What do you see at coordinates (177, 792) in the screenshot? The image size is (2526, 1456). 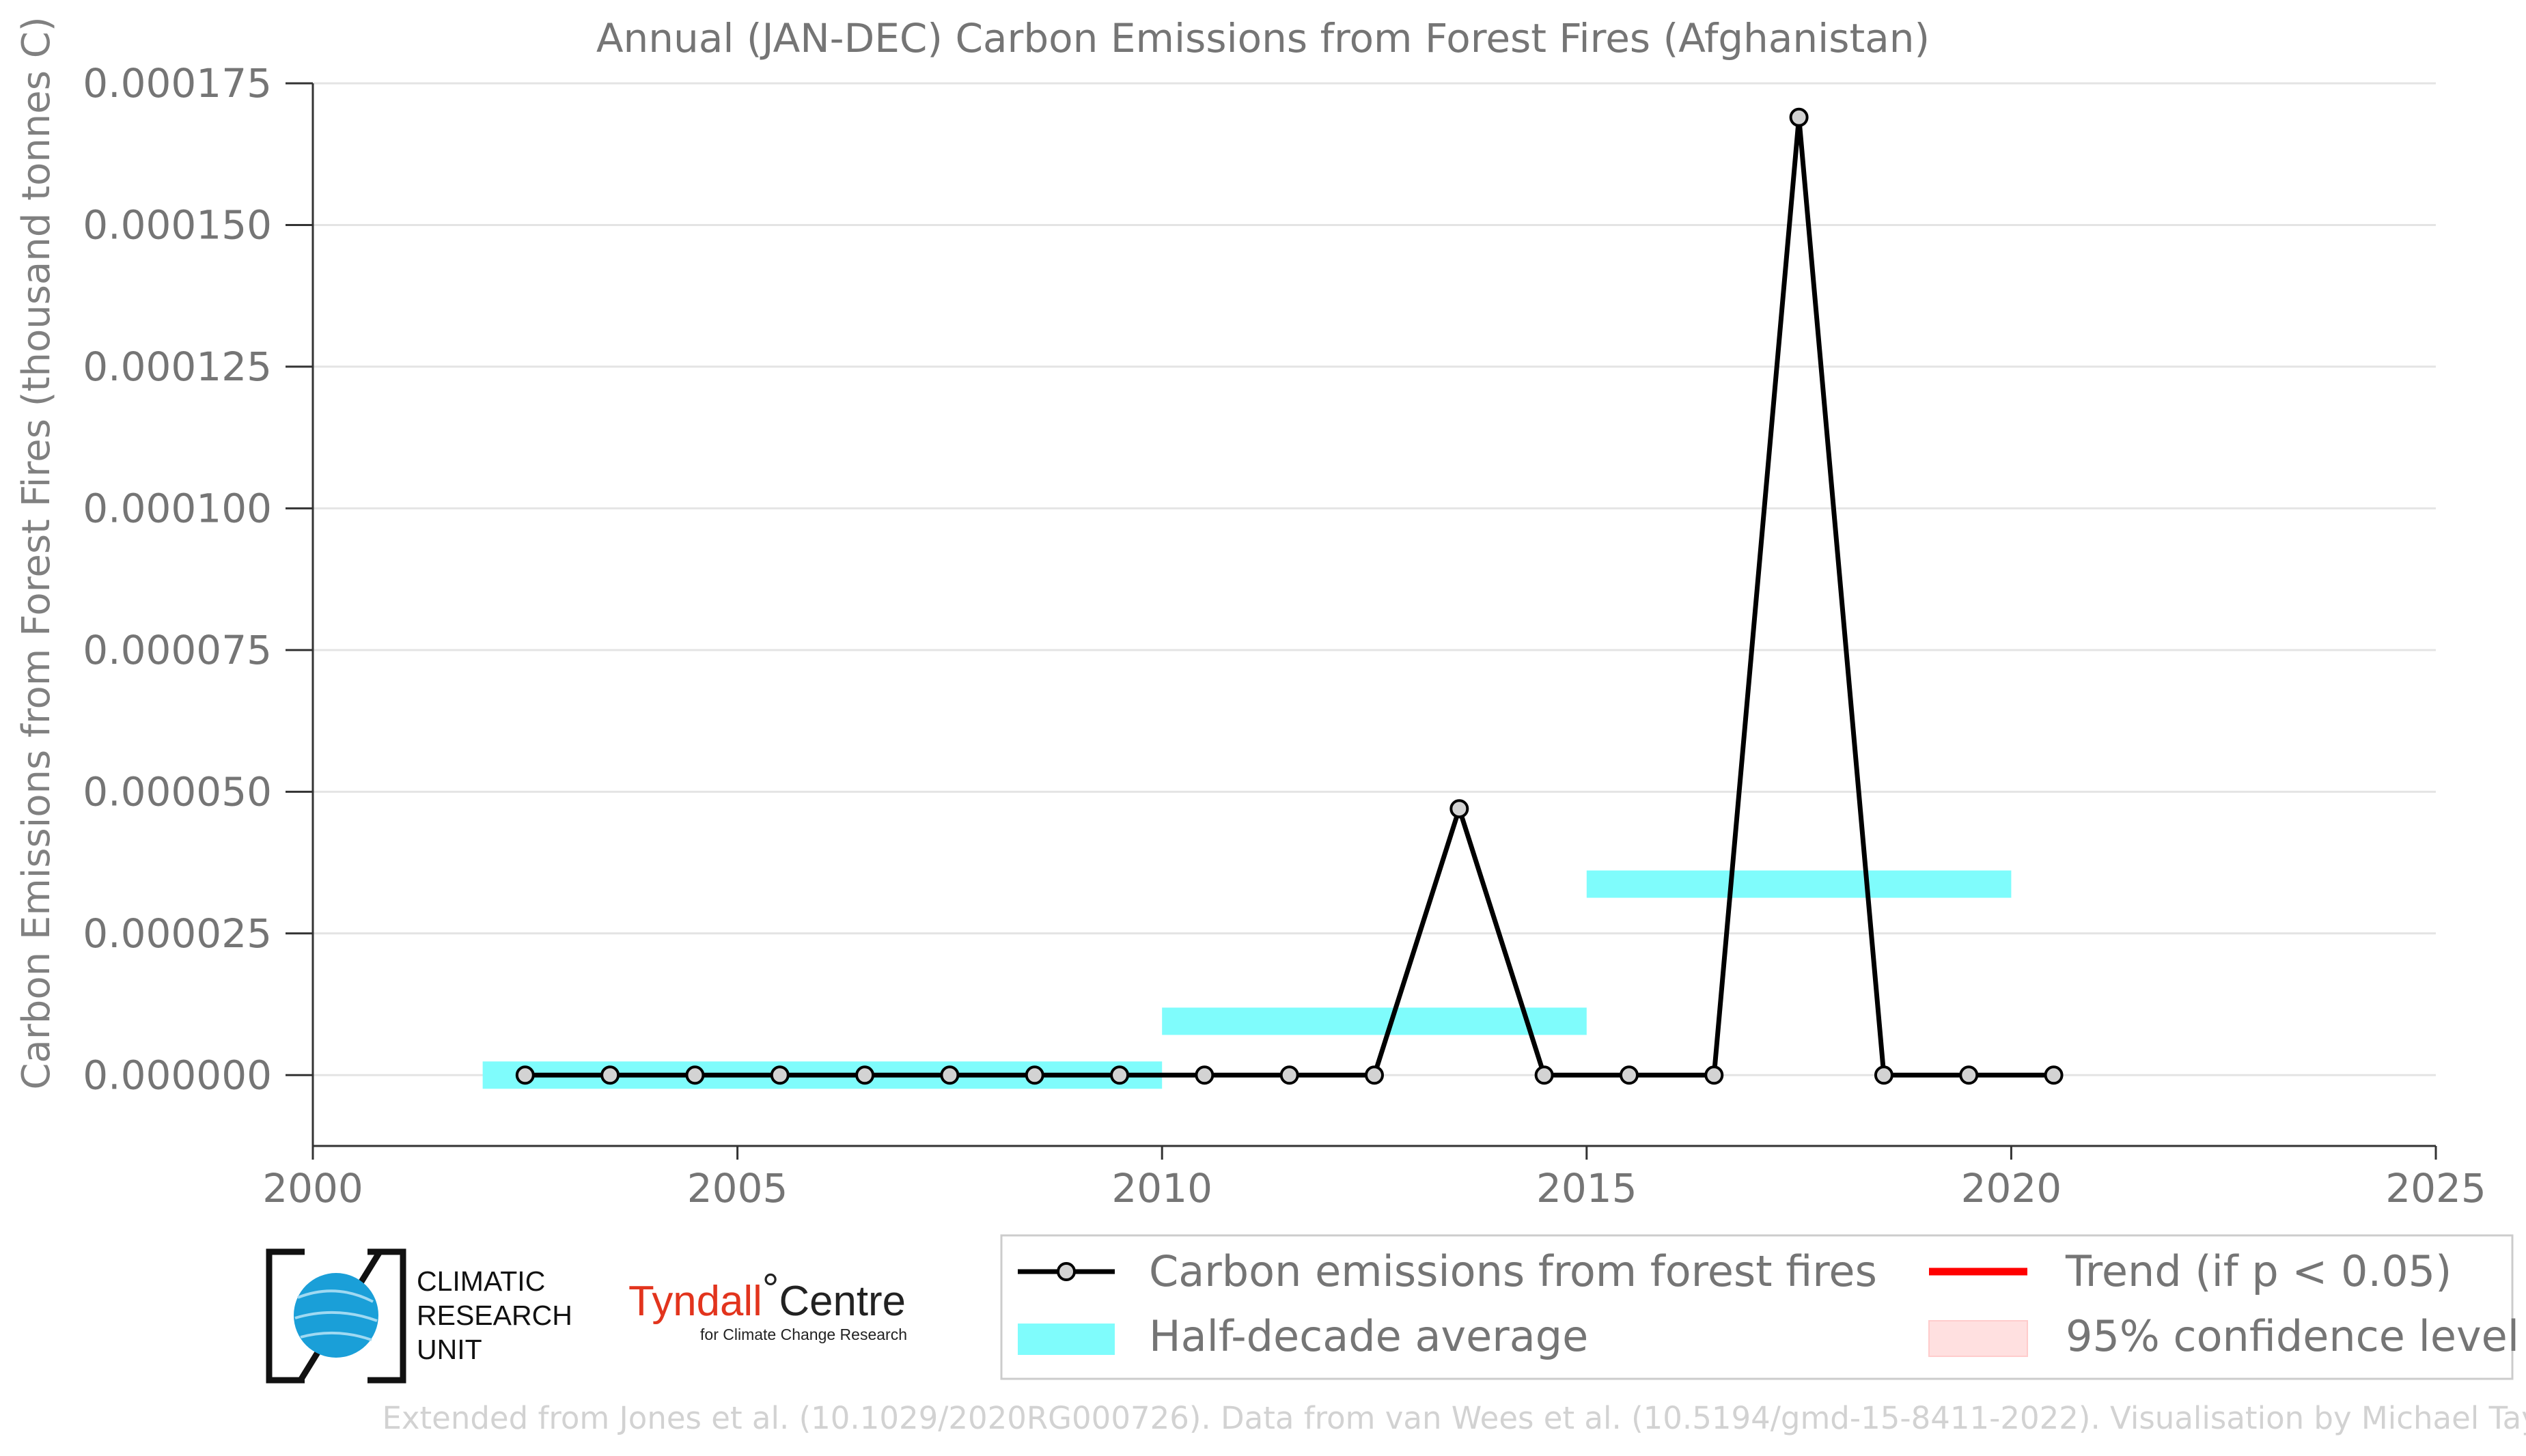 I see `y-tick-label: 0.000050` at bounding box center [177, 792].